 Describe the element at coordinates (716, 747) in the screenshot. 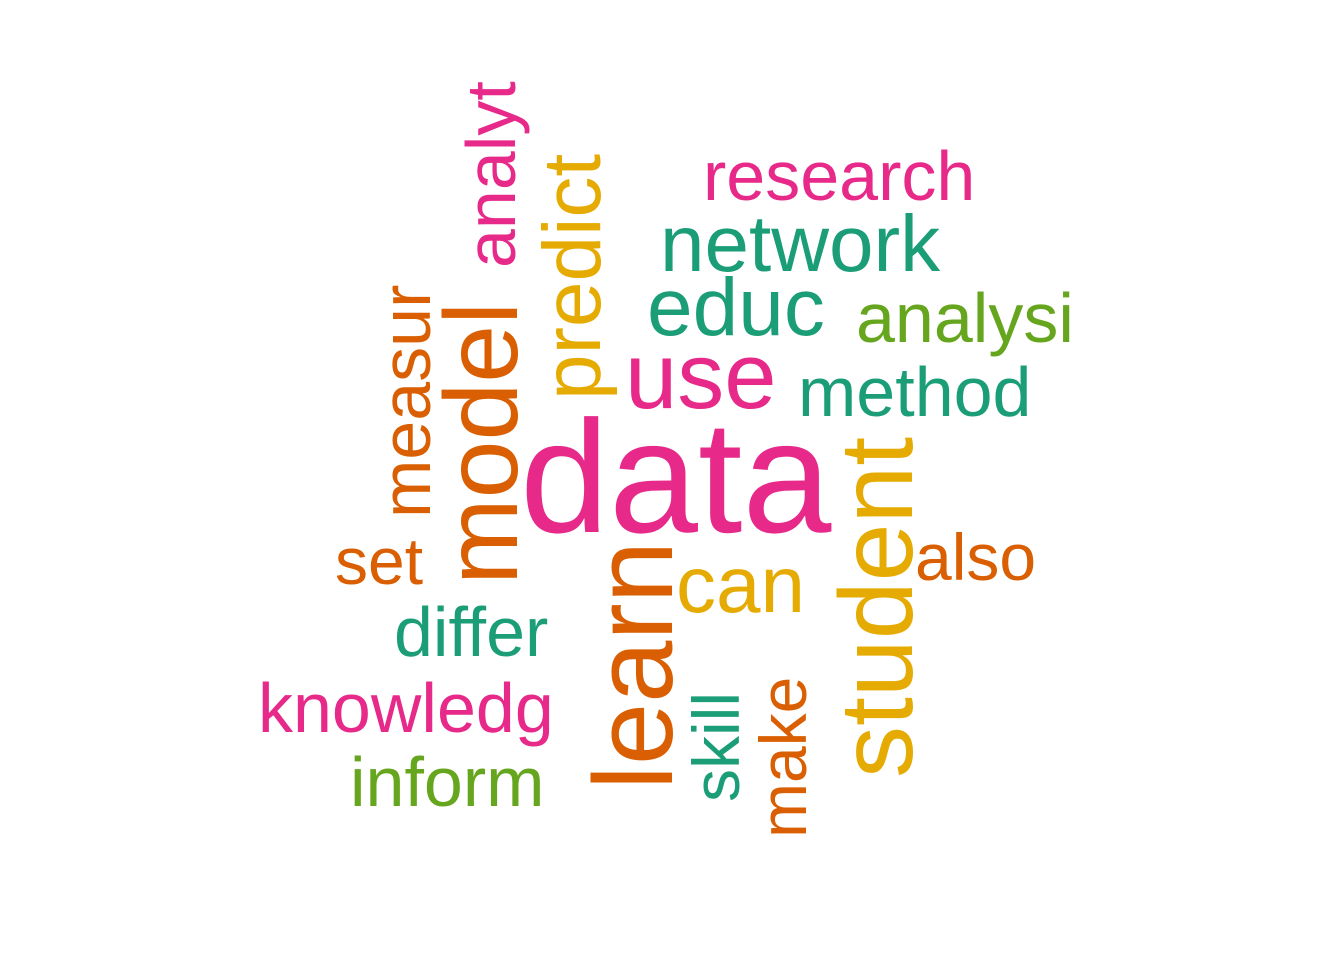

I see `word-skill: skill` at that location.